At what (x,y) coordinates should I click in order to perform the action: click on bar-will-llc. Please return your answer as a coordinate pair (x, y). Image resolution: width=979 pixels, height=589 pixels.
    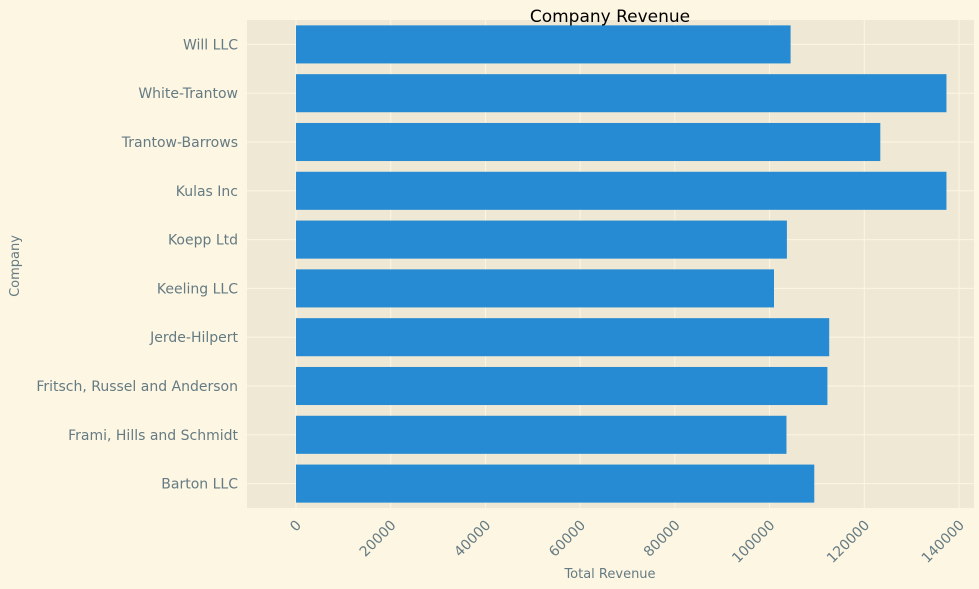
    Looking at the image, I should click on (543, 44).